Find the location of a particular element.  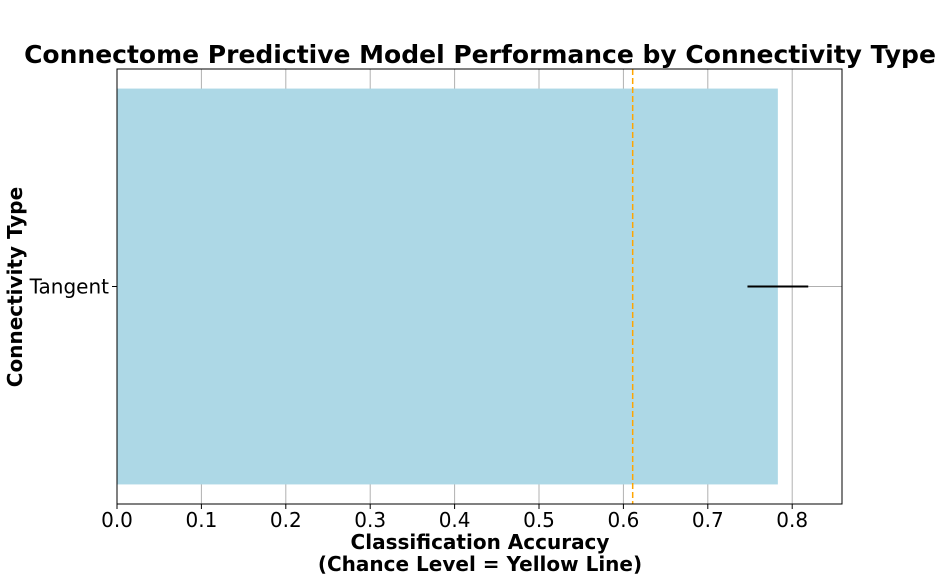

x-tick-label: 0.7 is located at coordinates (708, 520).